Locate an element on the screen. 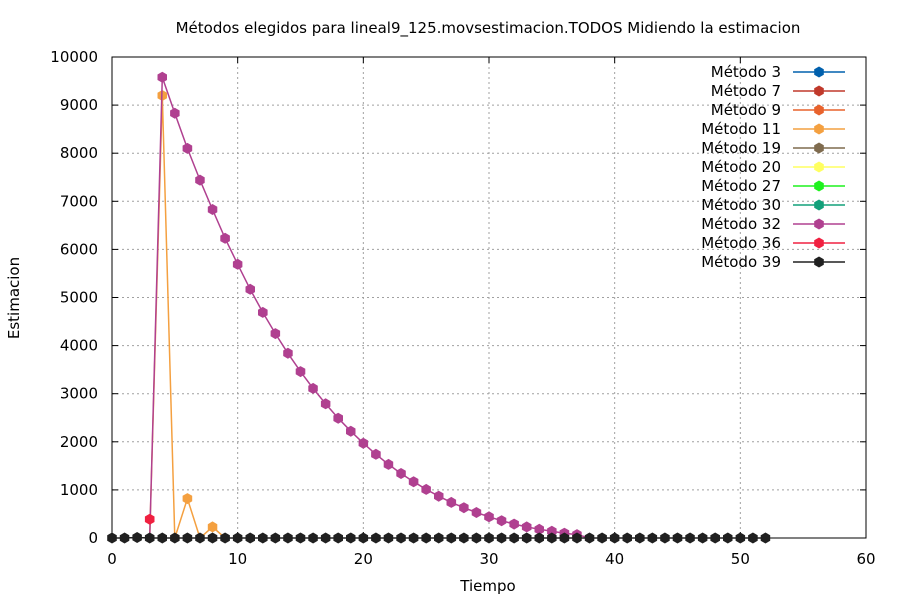  y-tick-label: 0 is located at coordinates (93, 538).